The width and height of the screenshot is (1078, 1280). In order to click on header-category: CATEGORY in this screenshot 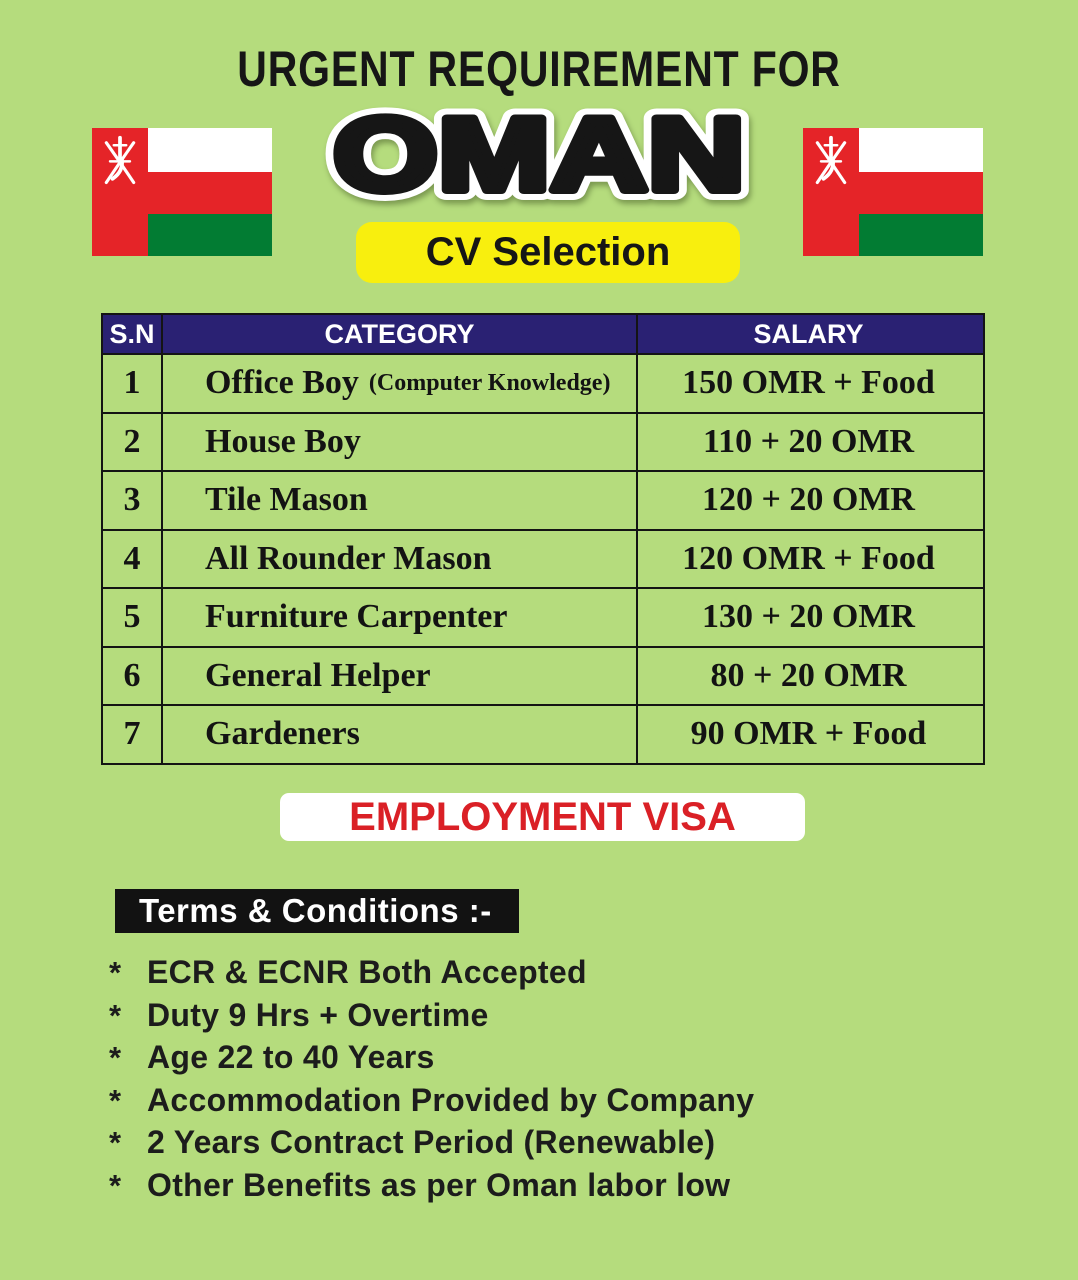, I will do `click(400, 334)`.